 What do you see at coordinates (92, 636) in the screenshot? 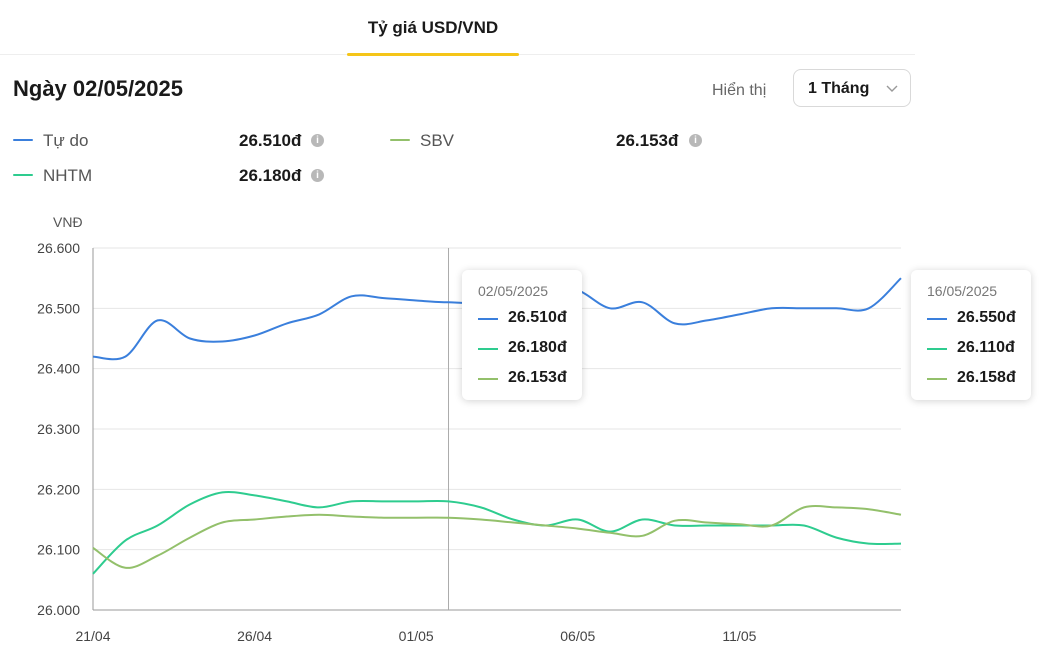
I see `x-tick-label: 21/04` at bounding box center [92, 636].